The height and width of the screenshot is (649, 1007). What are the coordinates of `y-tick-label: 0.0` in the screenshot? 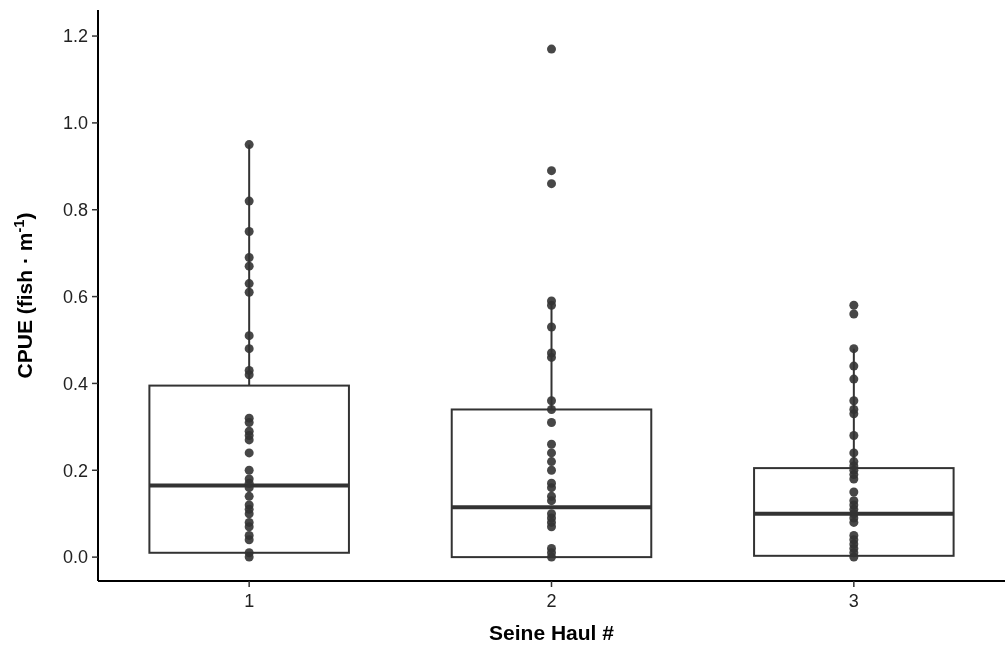 It's located at (75, 557).